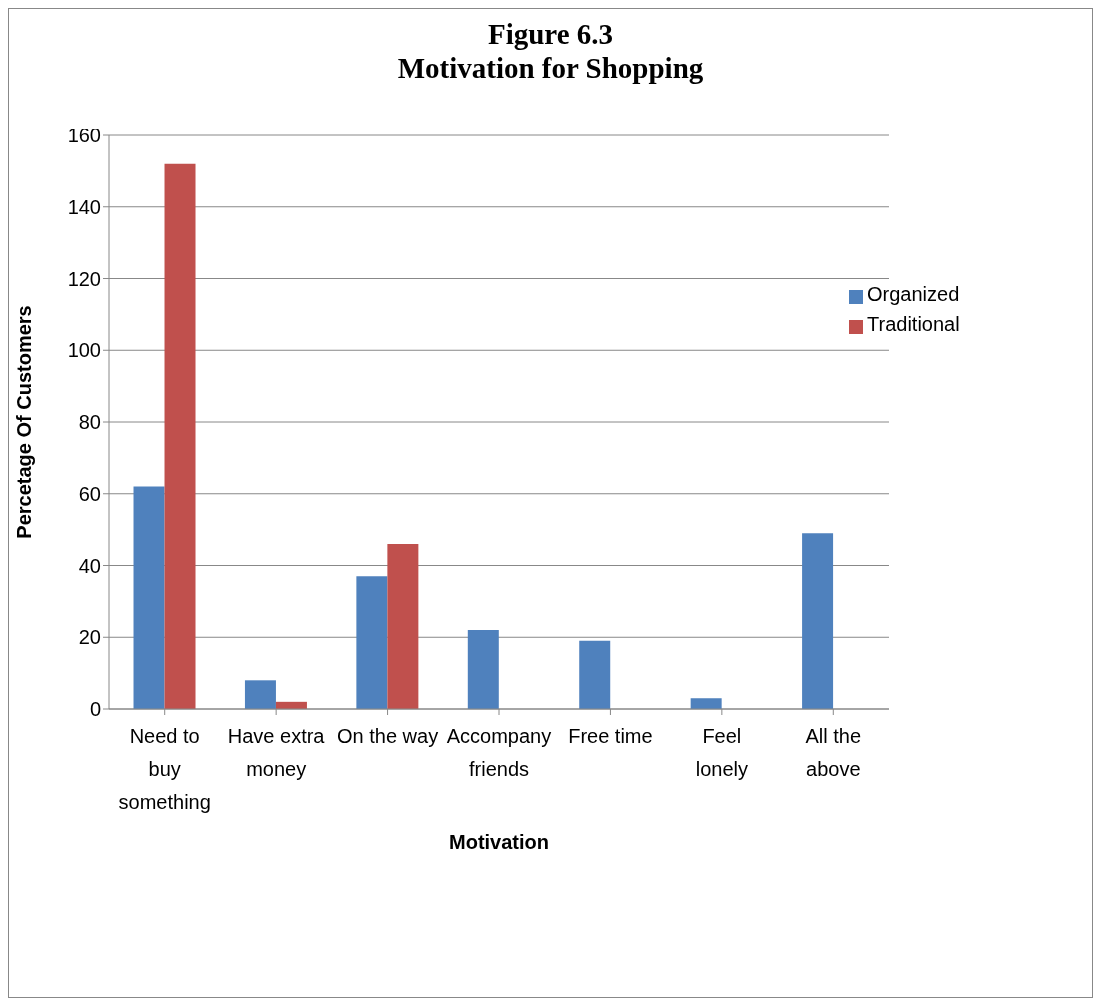  I want to click on x-tick-label: All the above, so click(833, 752).